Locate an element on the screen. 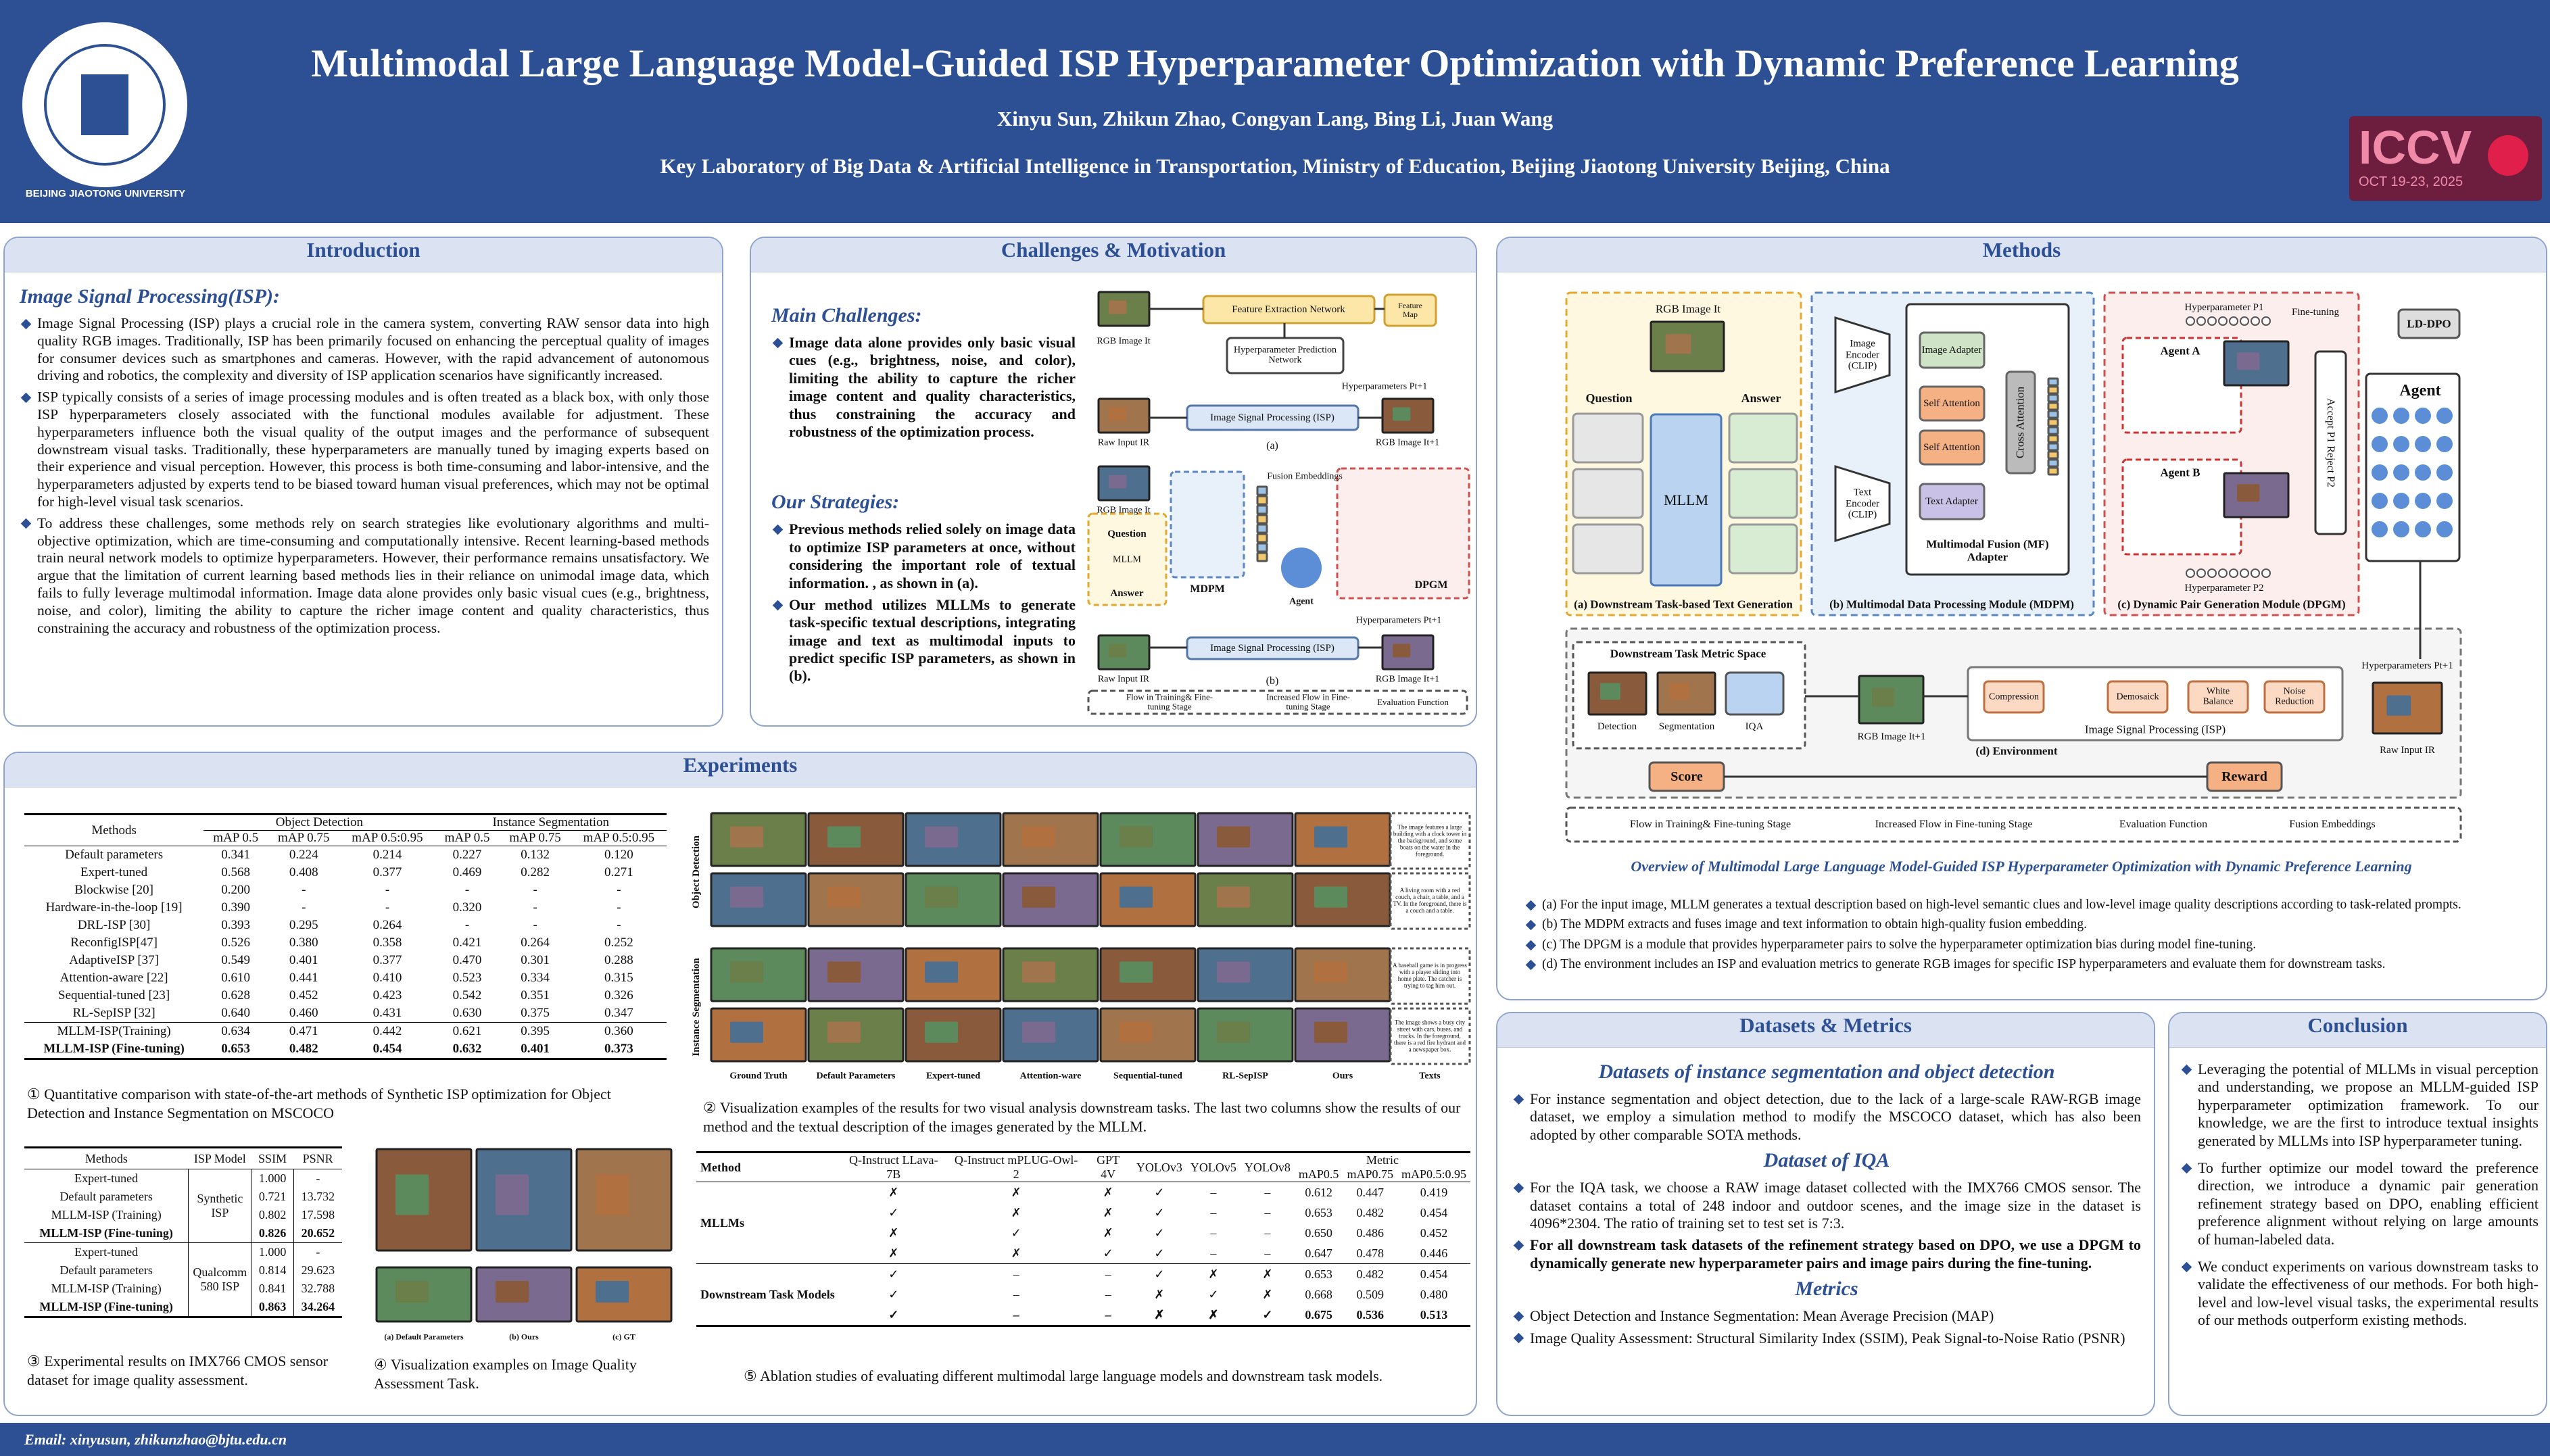  table-cell: 0.523 is located at coordinates (467, 978).